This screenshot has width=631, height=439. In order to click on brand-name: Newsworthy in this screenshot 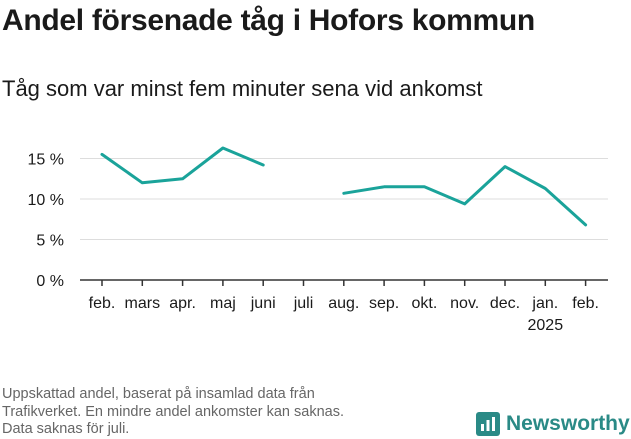, I will do `click(568, 423)`.